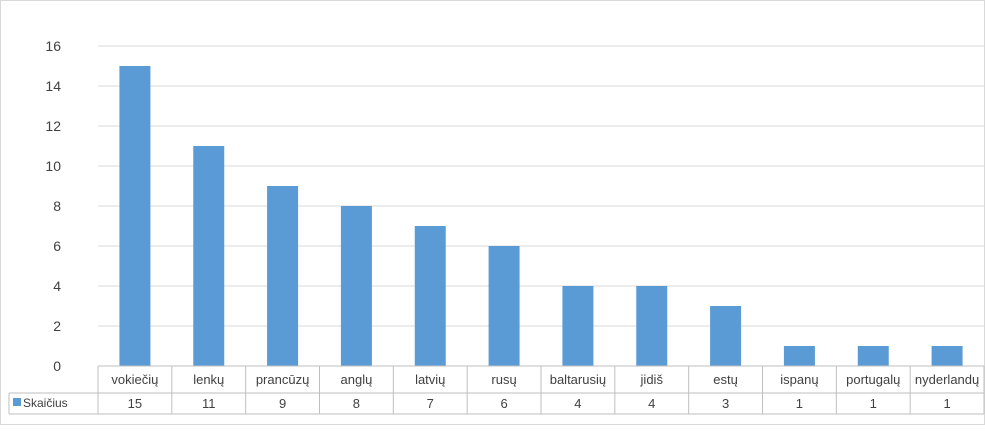 This screenshot has height=431, width=985. What do you see at coordinates (430, 379) in the screenshot?
I see `x-tick-label: latvių` at bounding box center [430, 379].